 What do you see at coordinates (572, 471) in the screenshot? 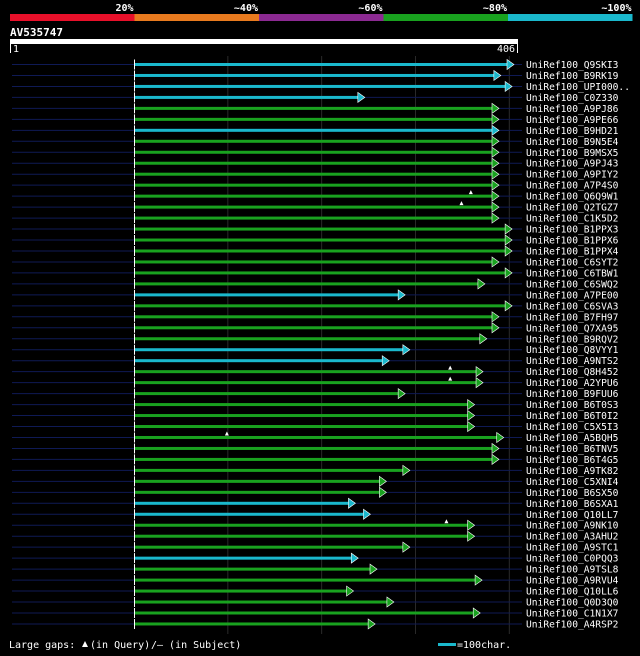
I see `hit-label: UniRef100_A9TK82` at bounding box center [572, 471].